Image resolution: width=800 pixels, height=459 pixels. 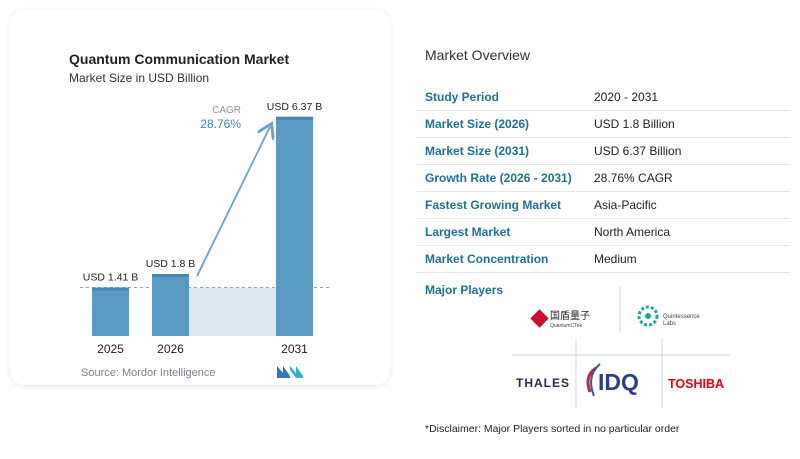 I want to click on overview-label: Growth Rate (2026 - 2031), so click(x=498, y=178).